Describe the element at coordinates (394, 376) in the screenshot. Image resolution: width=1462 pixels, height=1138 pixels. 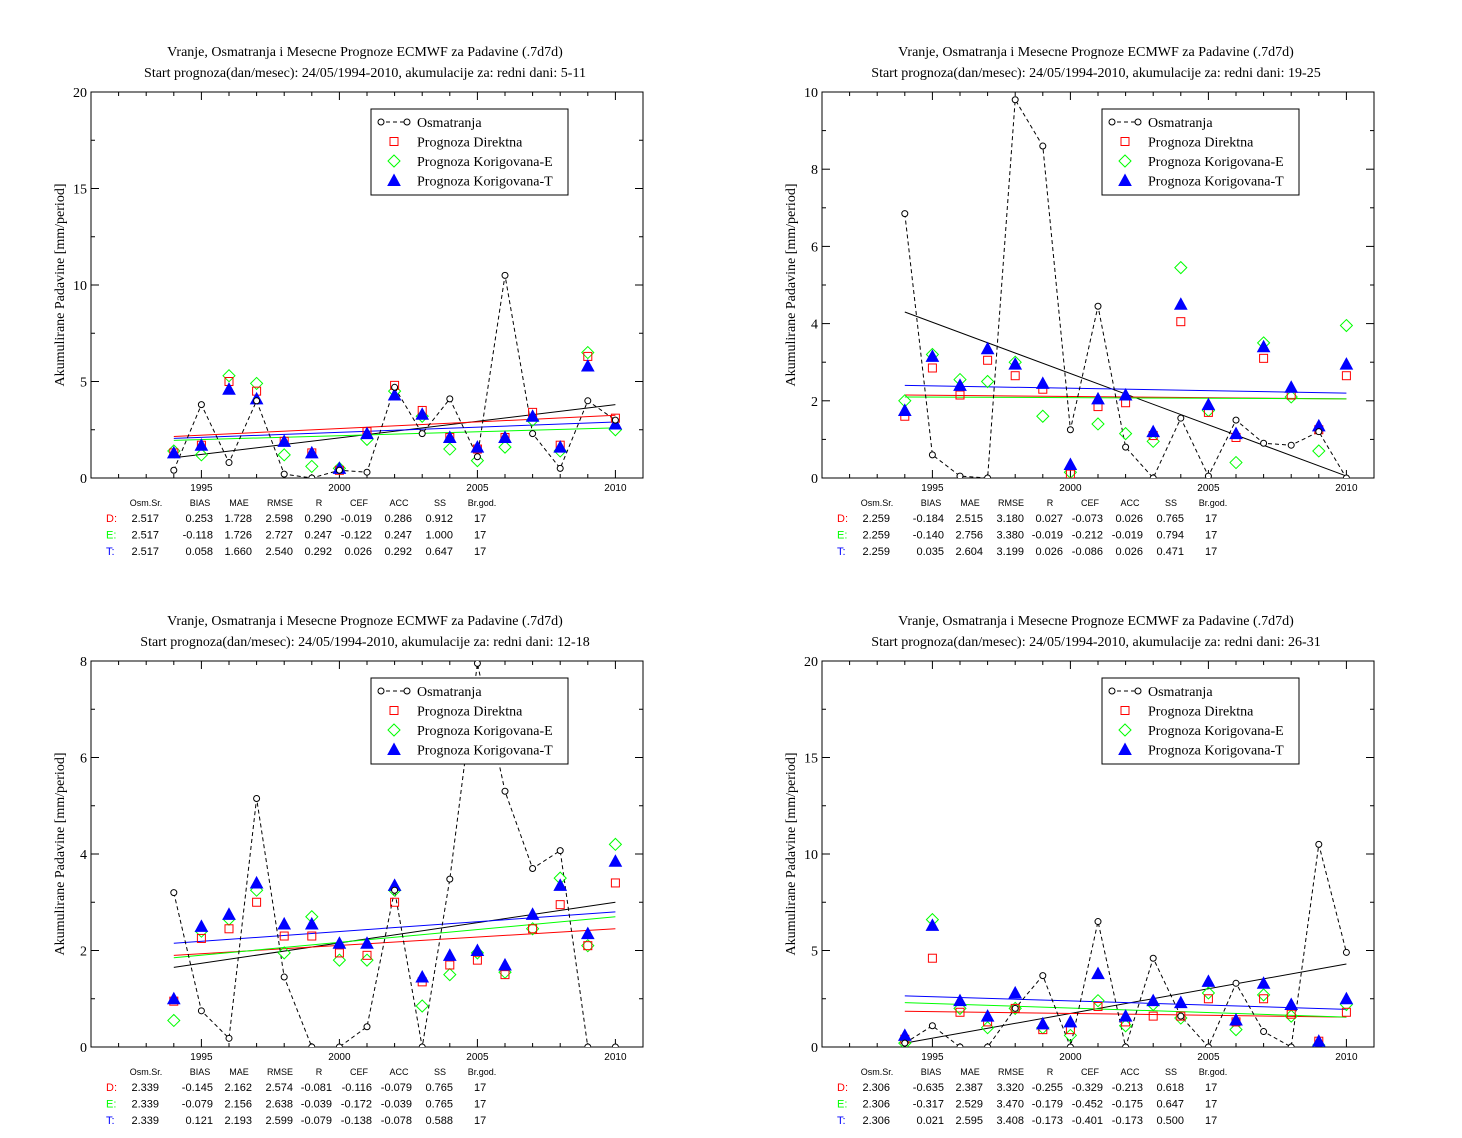
I see `observed-line` at that location.